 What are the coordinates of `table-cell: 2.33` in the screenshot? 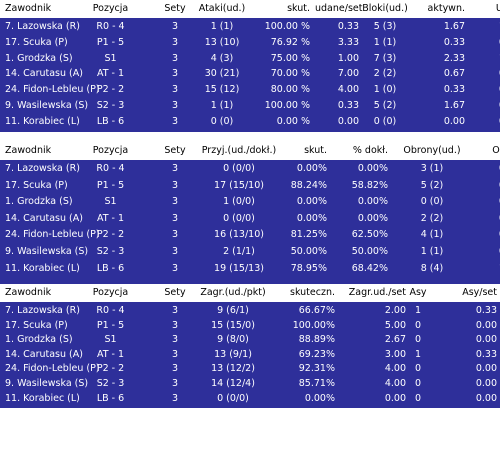 It's located at (454, 58).